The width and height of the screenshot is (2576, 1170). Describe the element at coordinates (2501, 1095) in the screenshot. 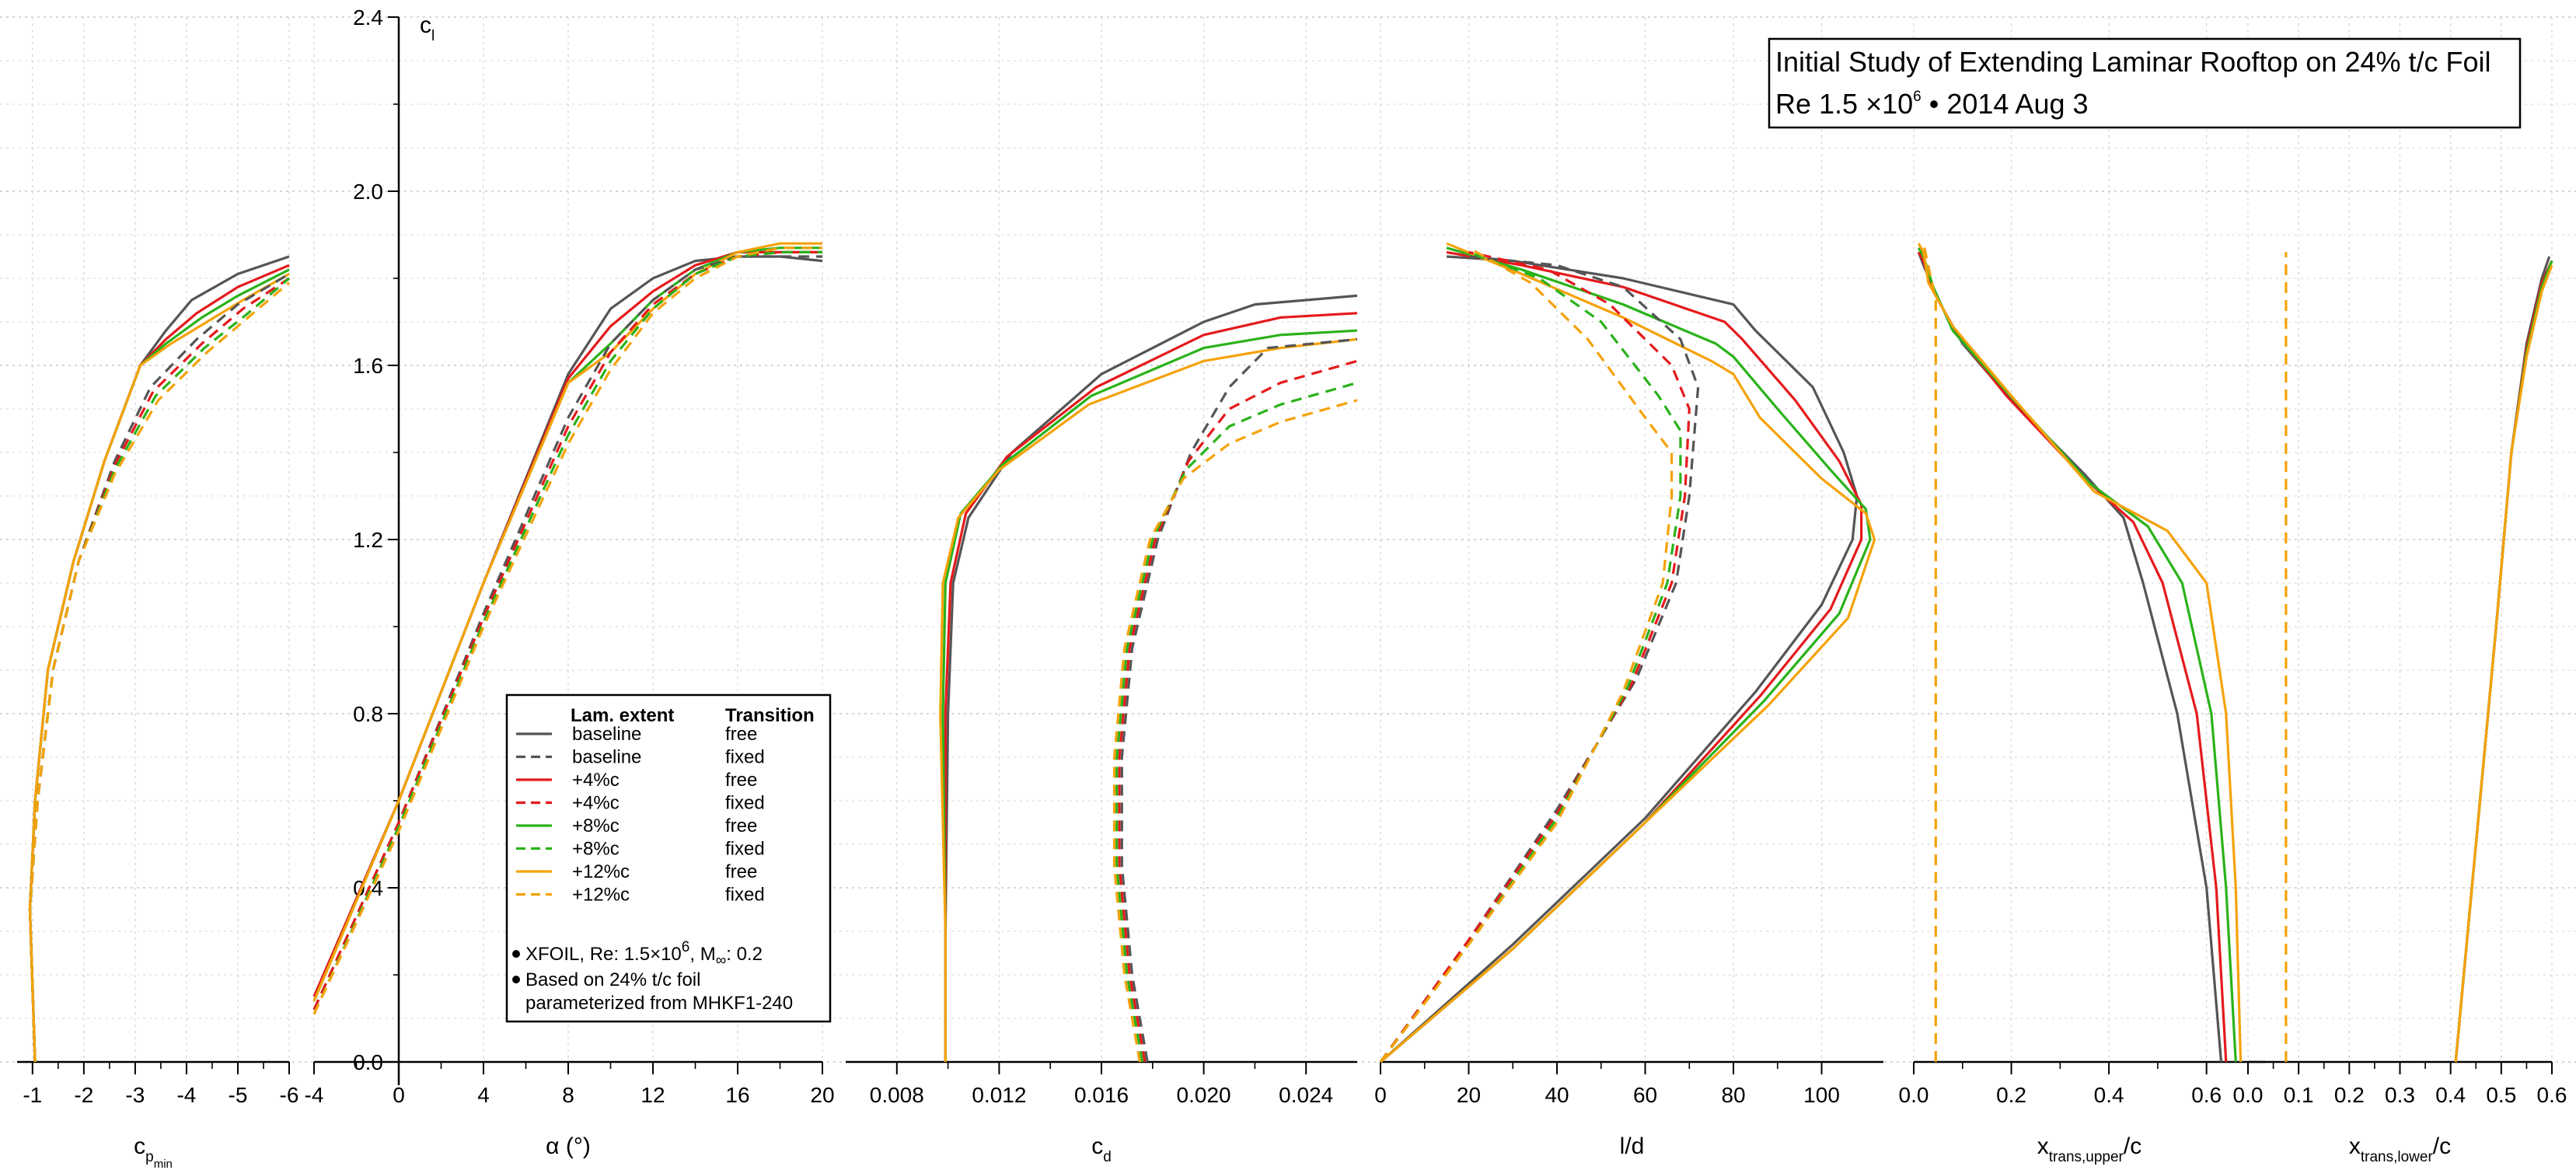

I see `x-tick-label: 0.5` at that location.